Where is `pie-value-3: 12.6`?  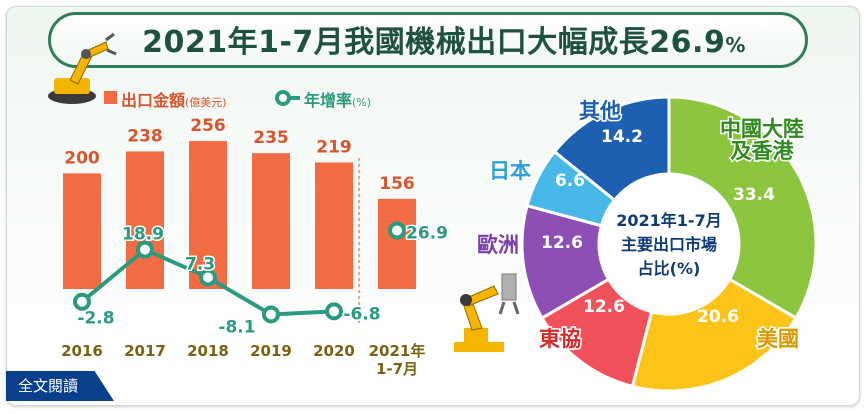 pie-value-3: 12.6 is located at coordinates (562, 243).